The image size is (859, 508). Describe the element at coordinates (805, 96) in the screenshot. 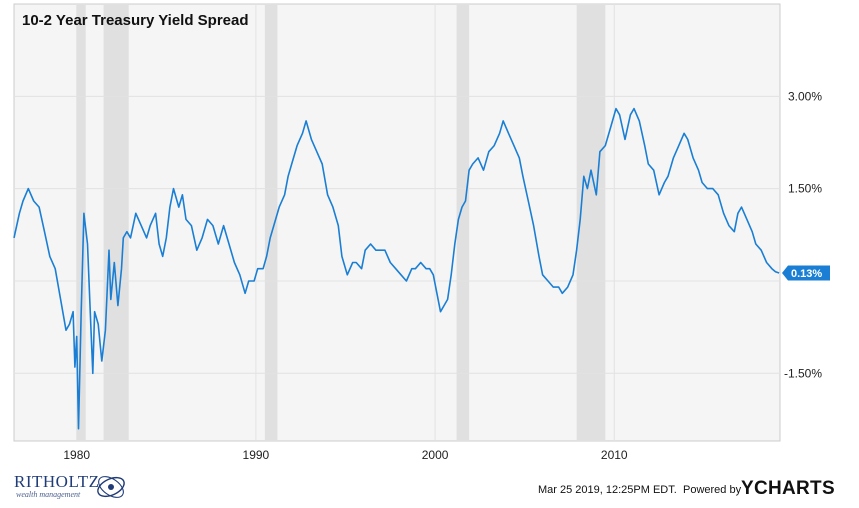

I see `y-tick-label-0: 3.00%` at that location.